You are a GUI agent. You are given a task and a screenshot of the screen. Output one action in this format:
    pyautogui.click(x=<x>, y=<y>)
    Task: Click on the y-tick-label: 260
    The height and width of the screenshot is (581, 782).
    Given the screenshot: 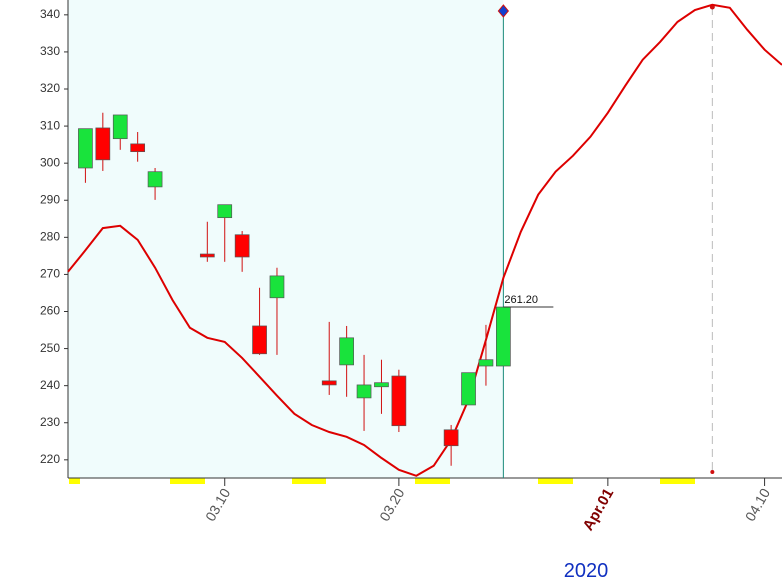 What is the action you would take?
    pyautogui.click(x=50, y=311)
    